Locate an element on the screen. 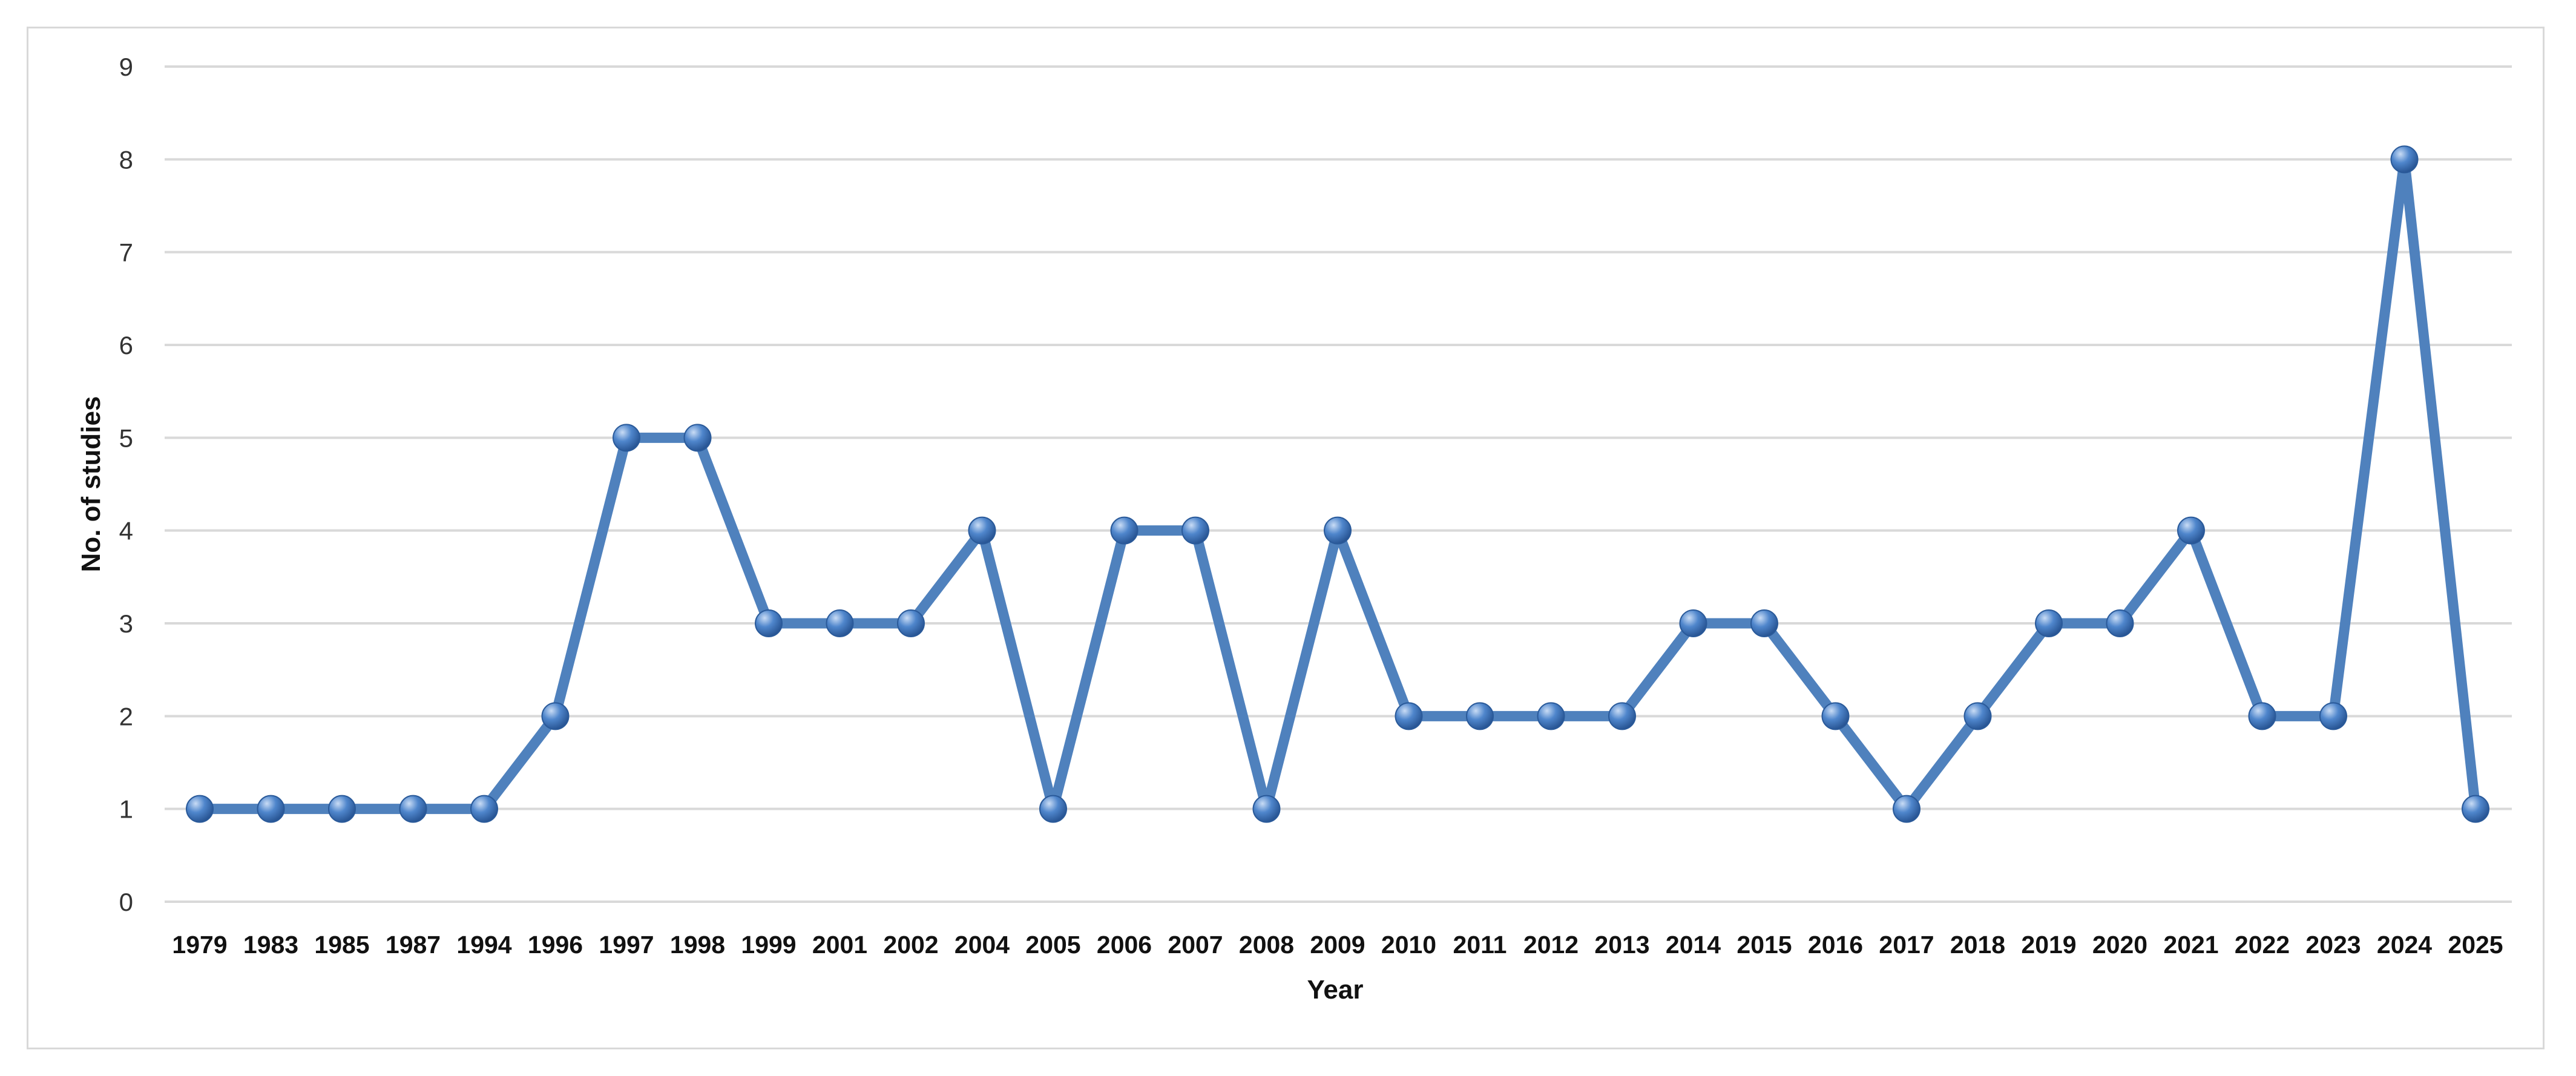  x-tick-label: 1996 is located at coordinates (555, 945).